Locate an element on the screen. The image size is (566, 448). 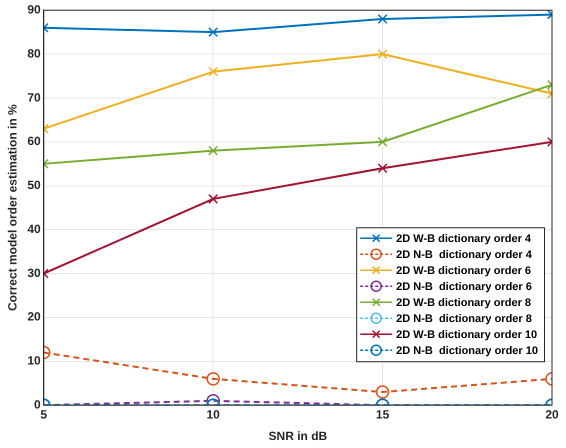
x-axis-title: SNR in dB is located at coordinates (298, 436).